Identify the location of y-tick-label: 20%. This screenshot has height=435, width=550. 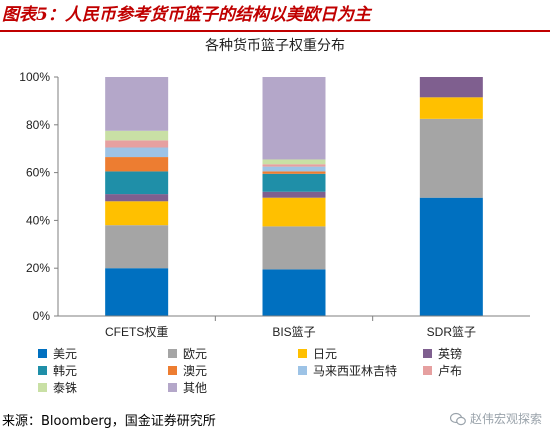
(38, 268).